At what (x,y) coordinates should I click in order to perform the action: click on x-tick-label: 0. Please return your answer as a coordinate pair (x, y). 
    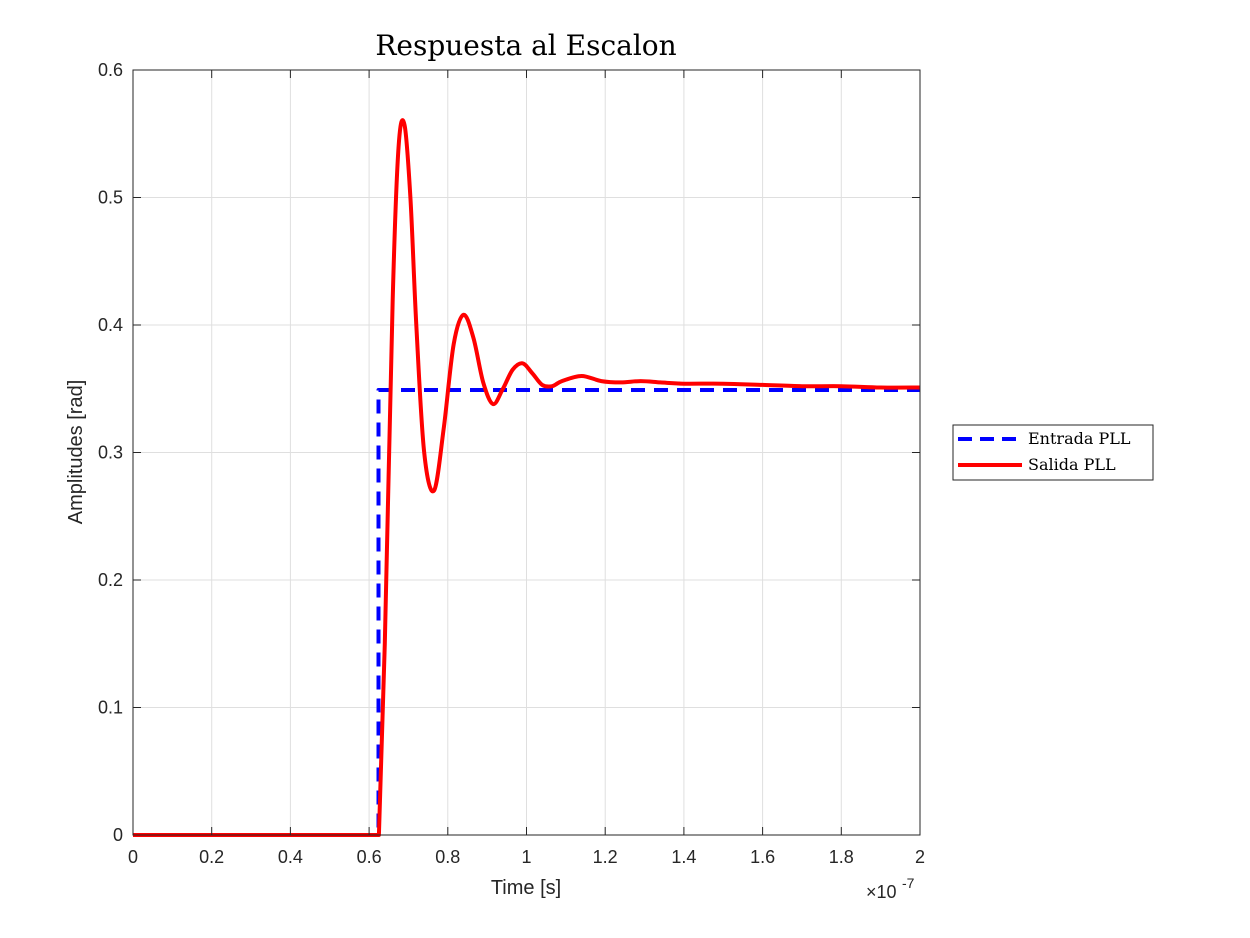
    Looking at the image, I should click on (133, 857).